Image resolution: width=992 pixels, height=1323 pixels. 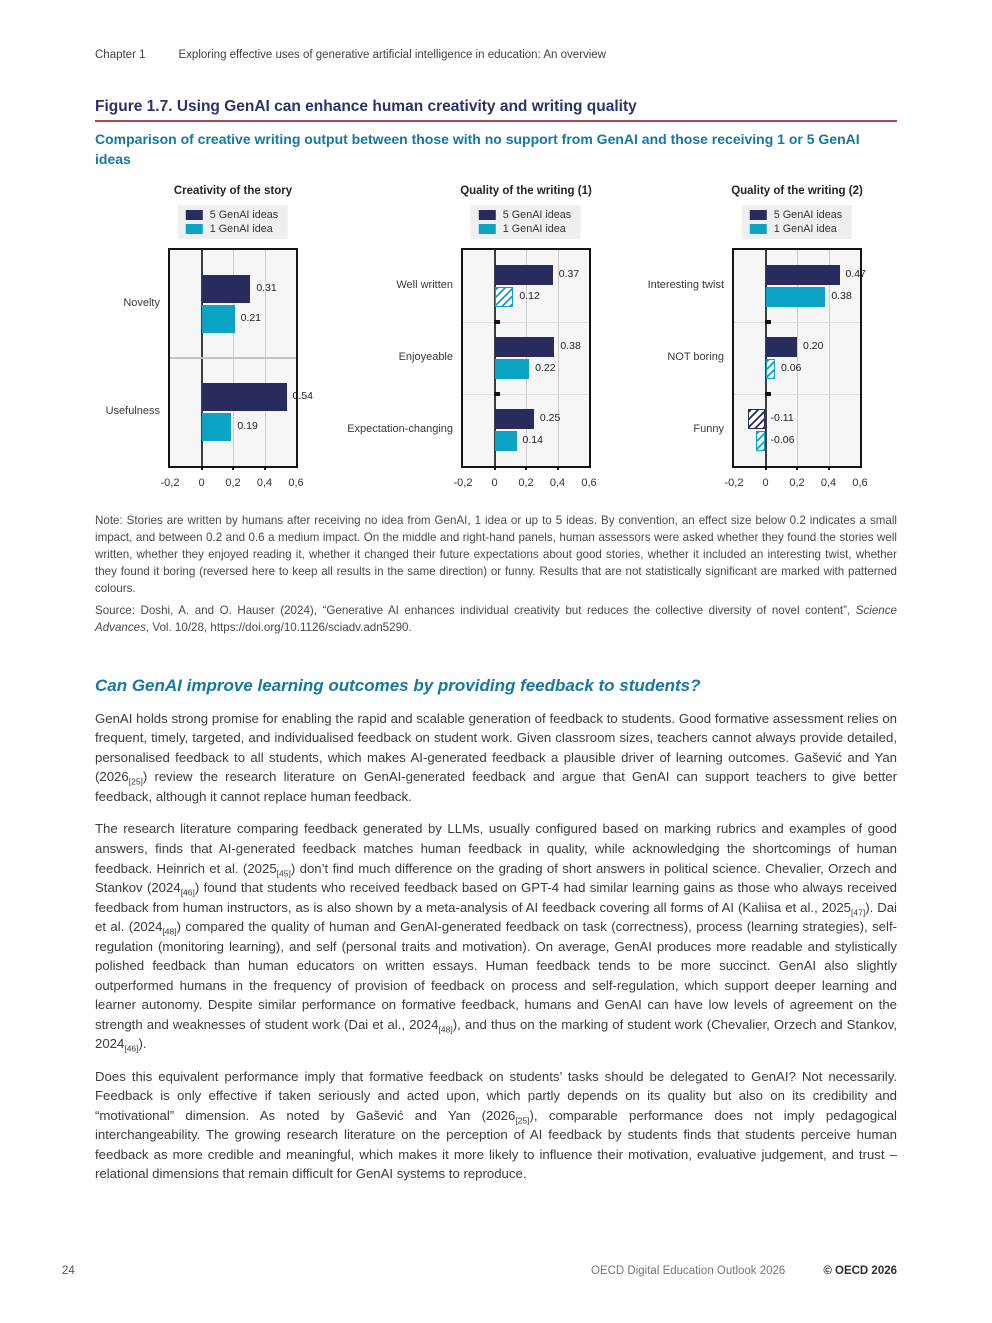 What do you see at coordinates (708, 428) in the screenshot?
I see `category-label: Funny` at bounding box center [708, 428].